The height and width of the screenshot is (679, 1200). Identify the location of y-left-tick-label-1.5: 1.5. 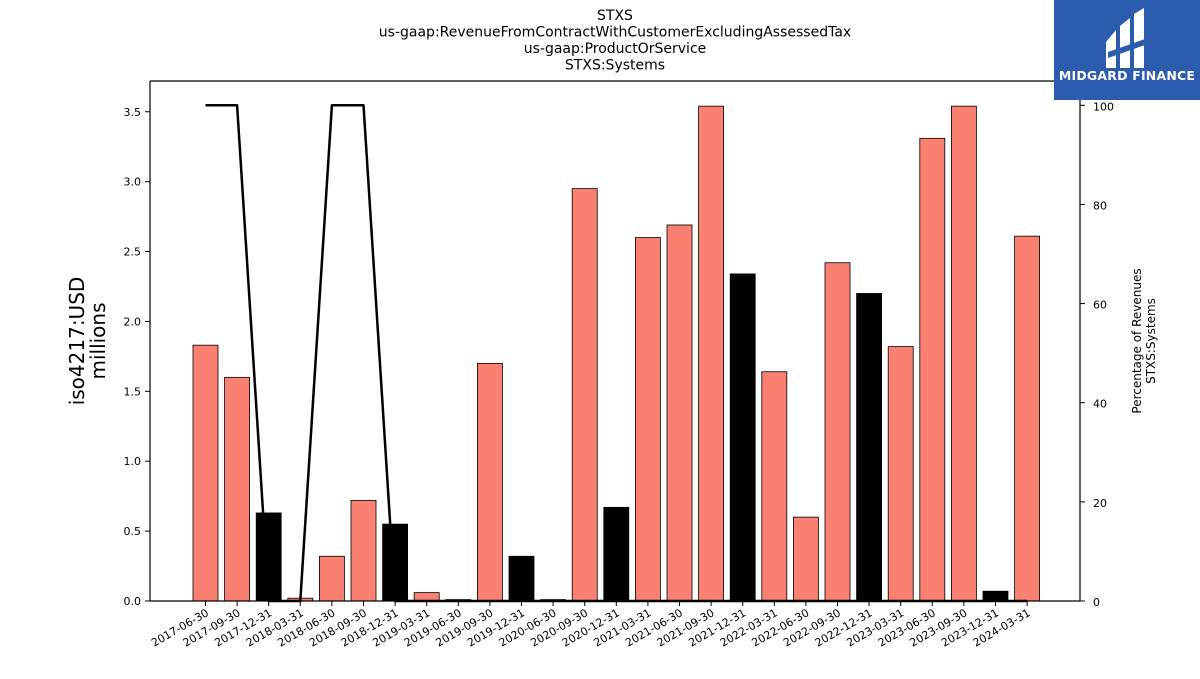
(133, 391).